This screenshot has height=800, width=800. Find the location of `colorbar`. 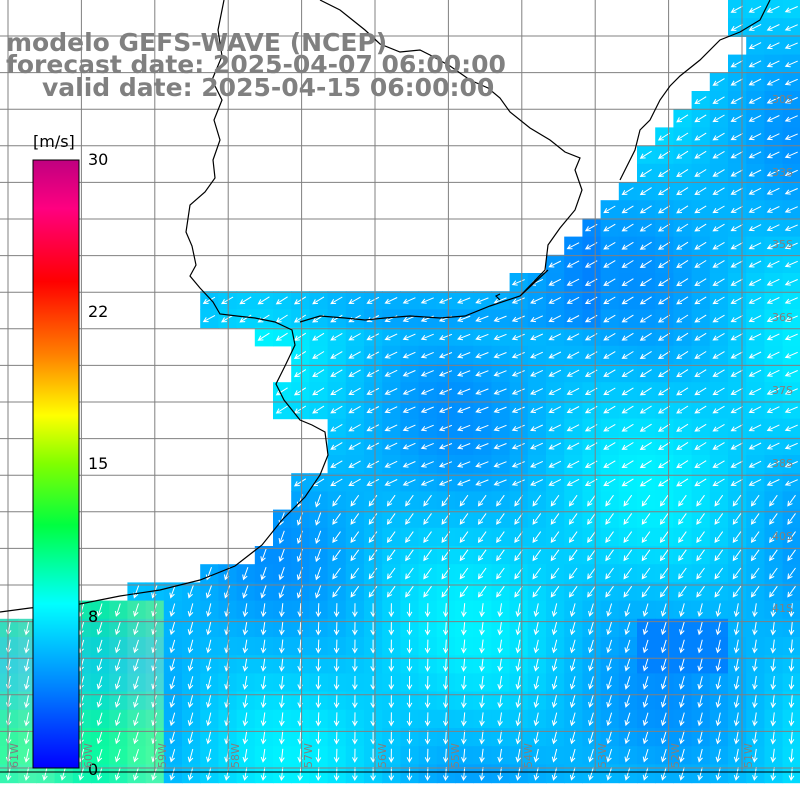

colorbar is located at coordinates (56, 464).